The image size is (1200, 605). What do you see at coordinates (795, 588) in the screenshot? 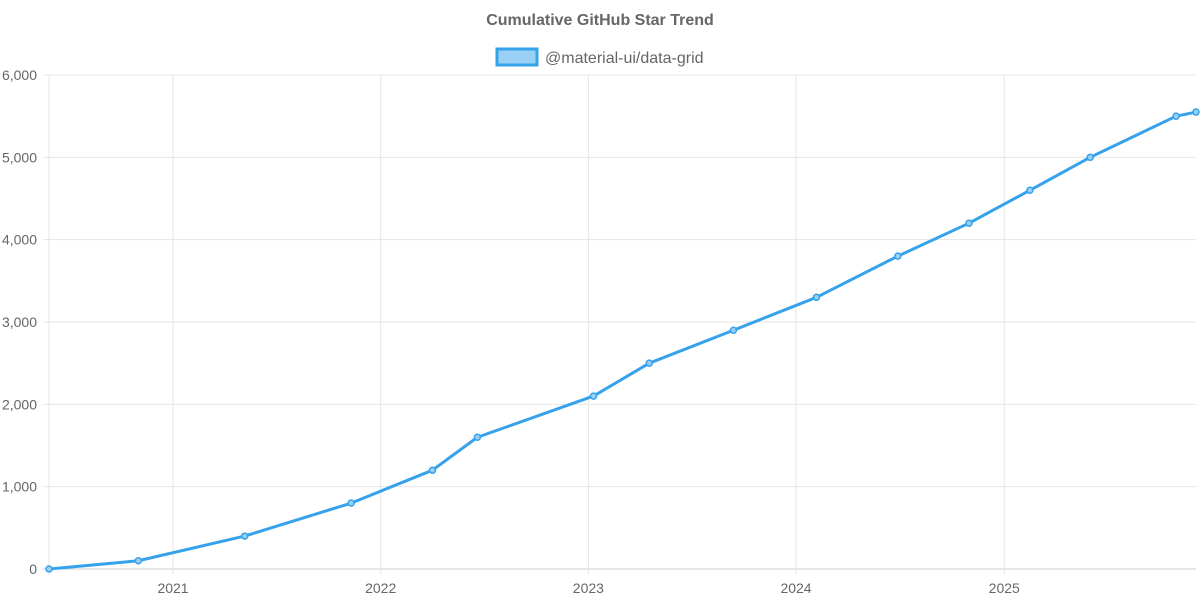
I see `x-tick-label: 2024` at bounding box center [795, 588].